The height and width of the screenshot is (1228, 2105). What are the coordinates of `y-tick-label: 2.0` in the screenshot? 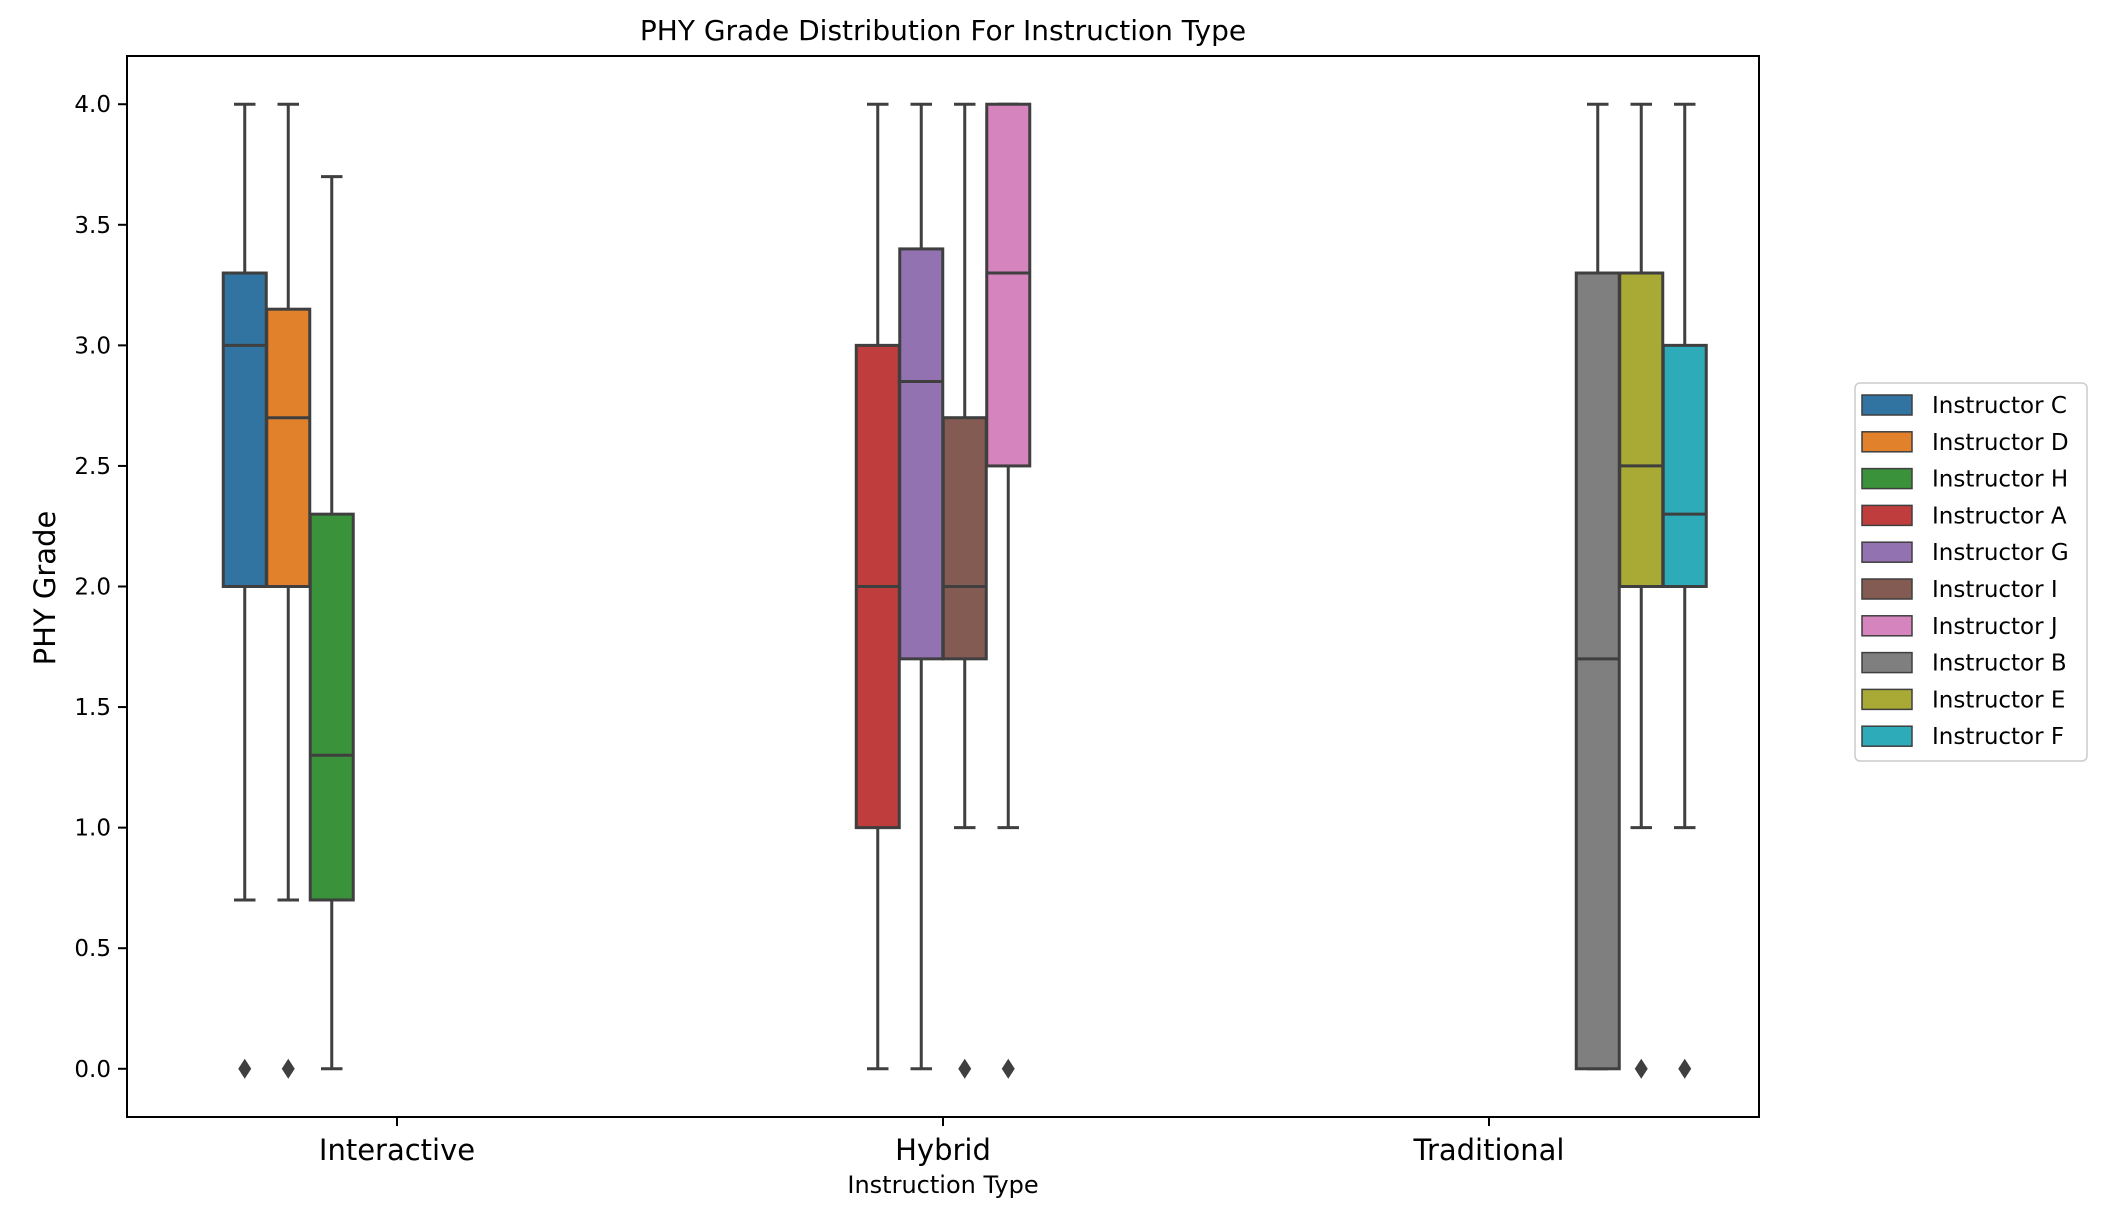 It's located at (92, 588).